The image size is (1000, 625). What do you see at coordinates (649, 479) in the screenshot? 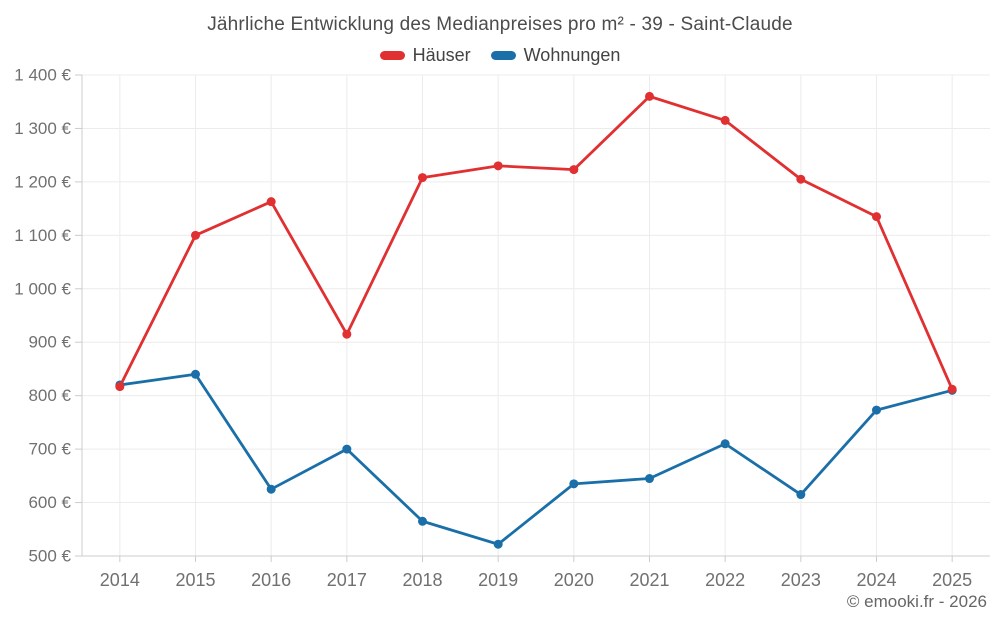
I see `data-point-wohnungen-2021` at bounding box center [649, 479].